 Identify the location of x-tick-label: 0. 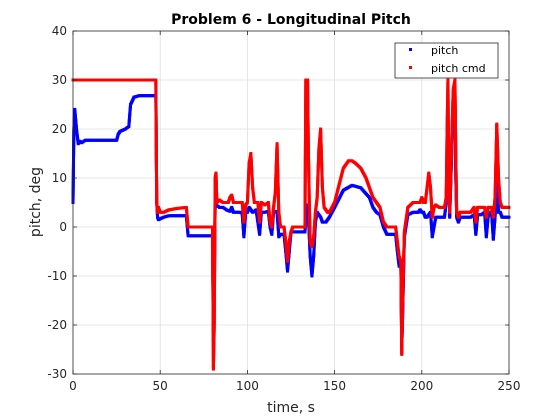
(73, 386).